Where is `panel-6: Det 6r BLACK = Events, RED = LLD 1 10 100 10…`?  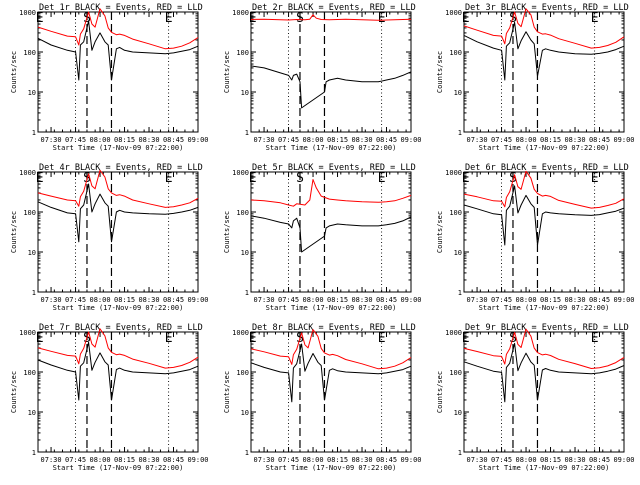
panel-6: Det 6r BLACK = Events, RED = LLD 1 10 100 10… is located at coordinates (535, 237).